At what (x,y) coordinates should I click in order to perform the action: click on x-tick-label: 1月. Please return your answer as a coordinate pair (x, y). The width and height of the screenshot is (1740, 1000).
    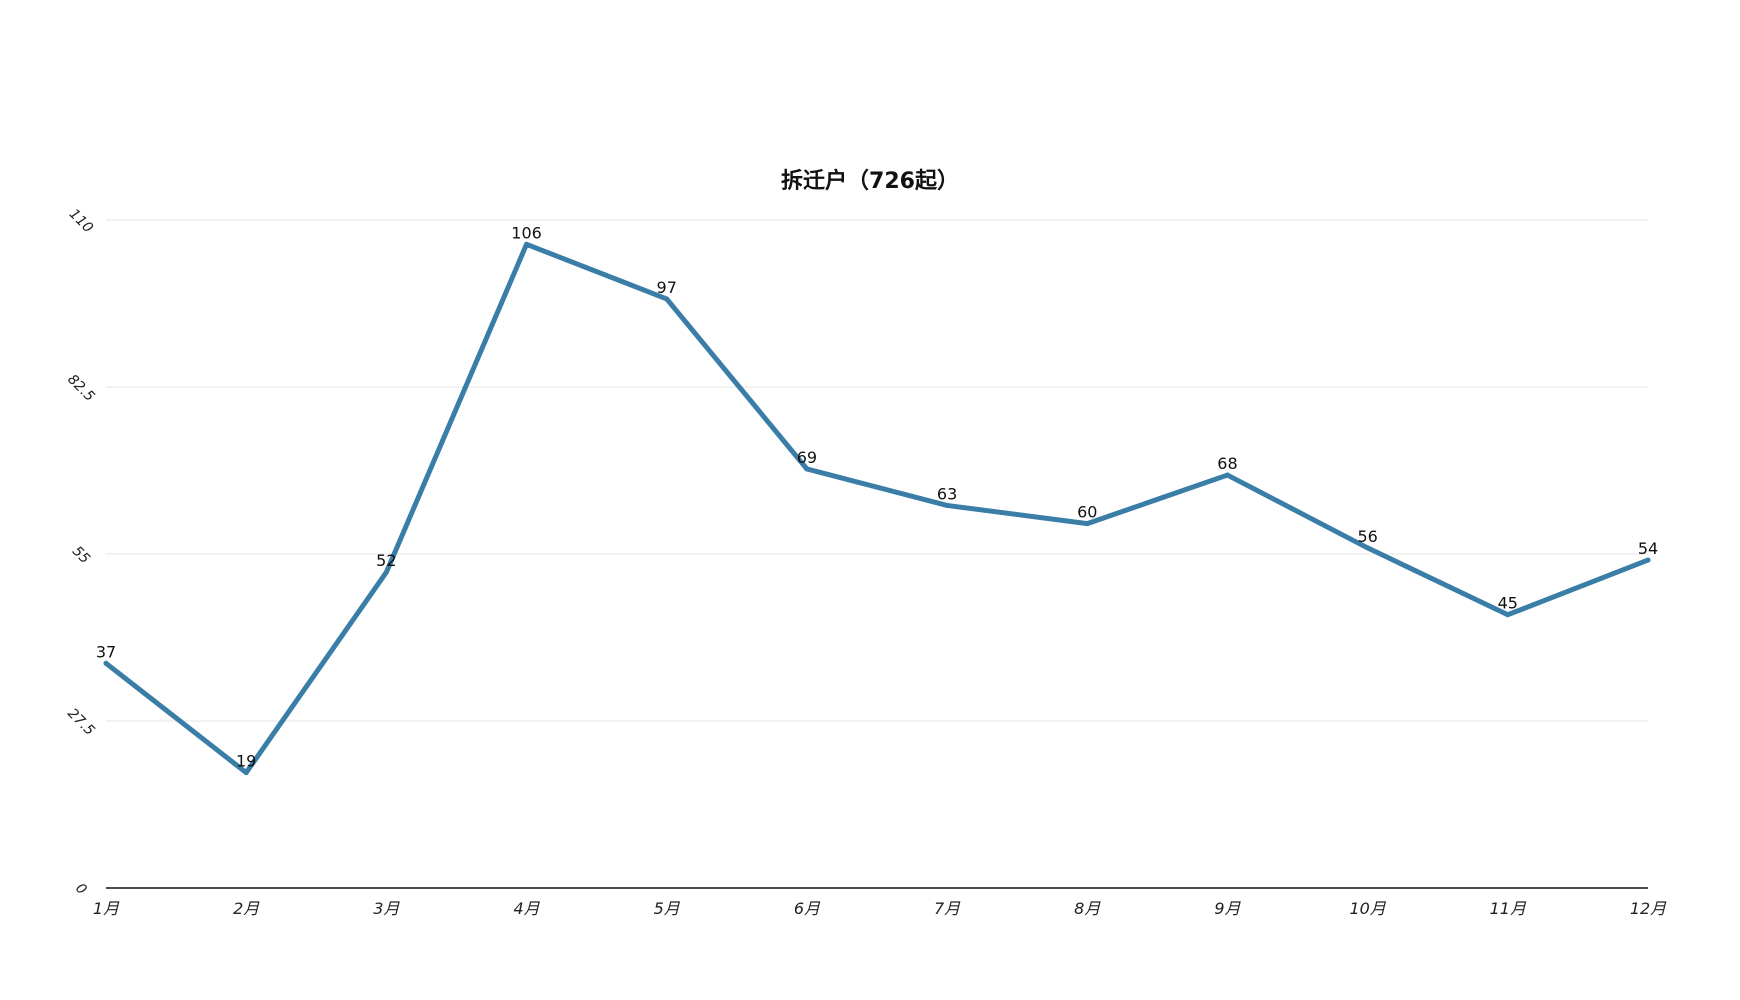
    Looking at the image, I should click on (106, 908).